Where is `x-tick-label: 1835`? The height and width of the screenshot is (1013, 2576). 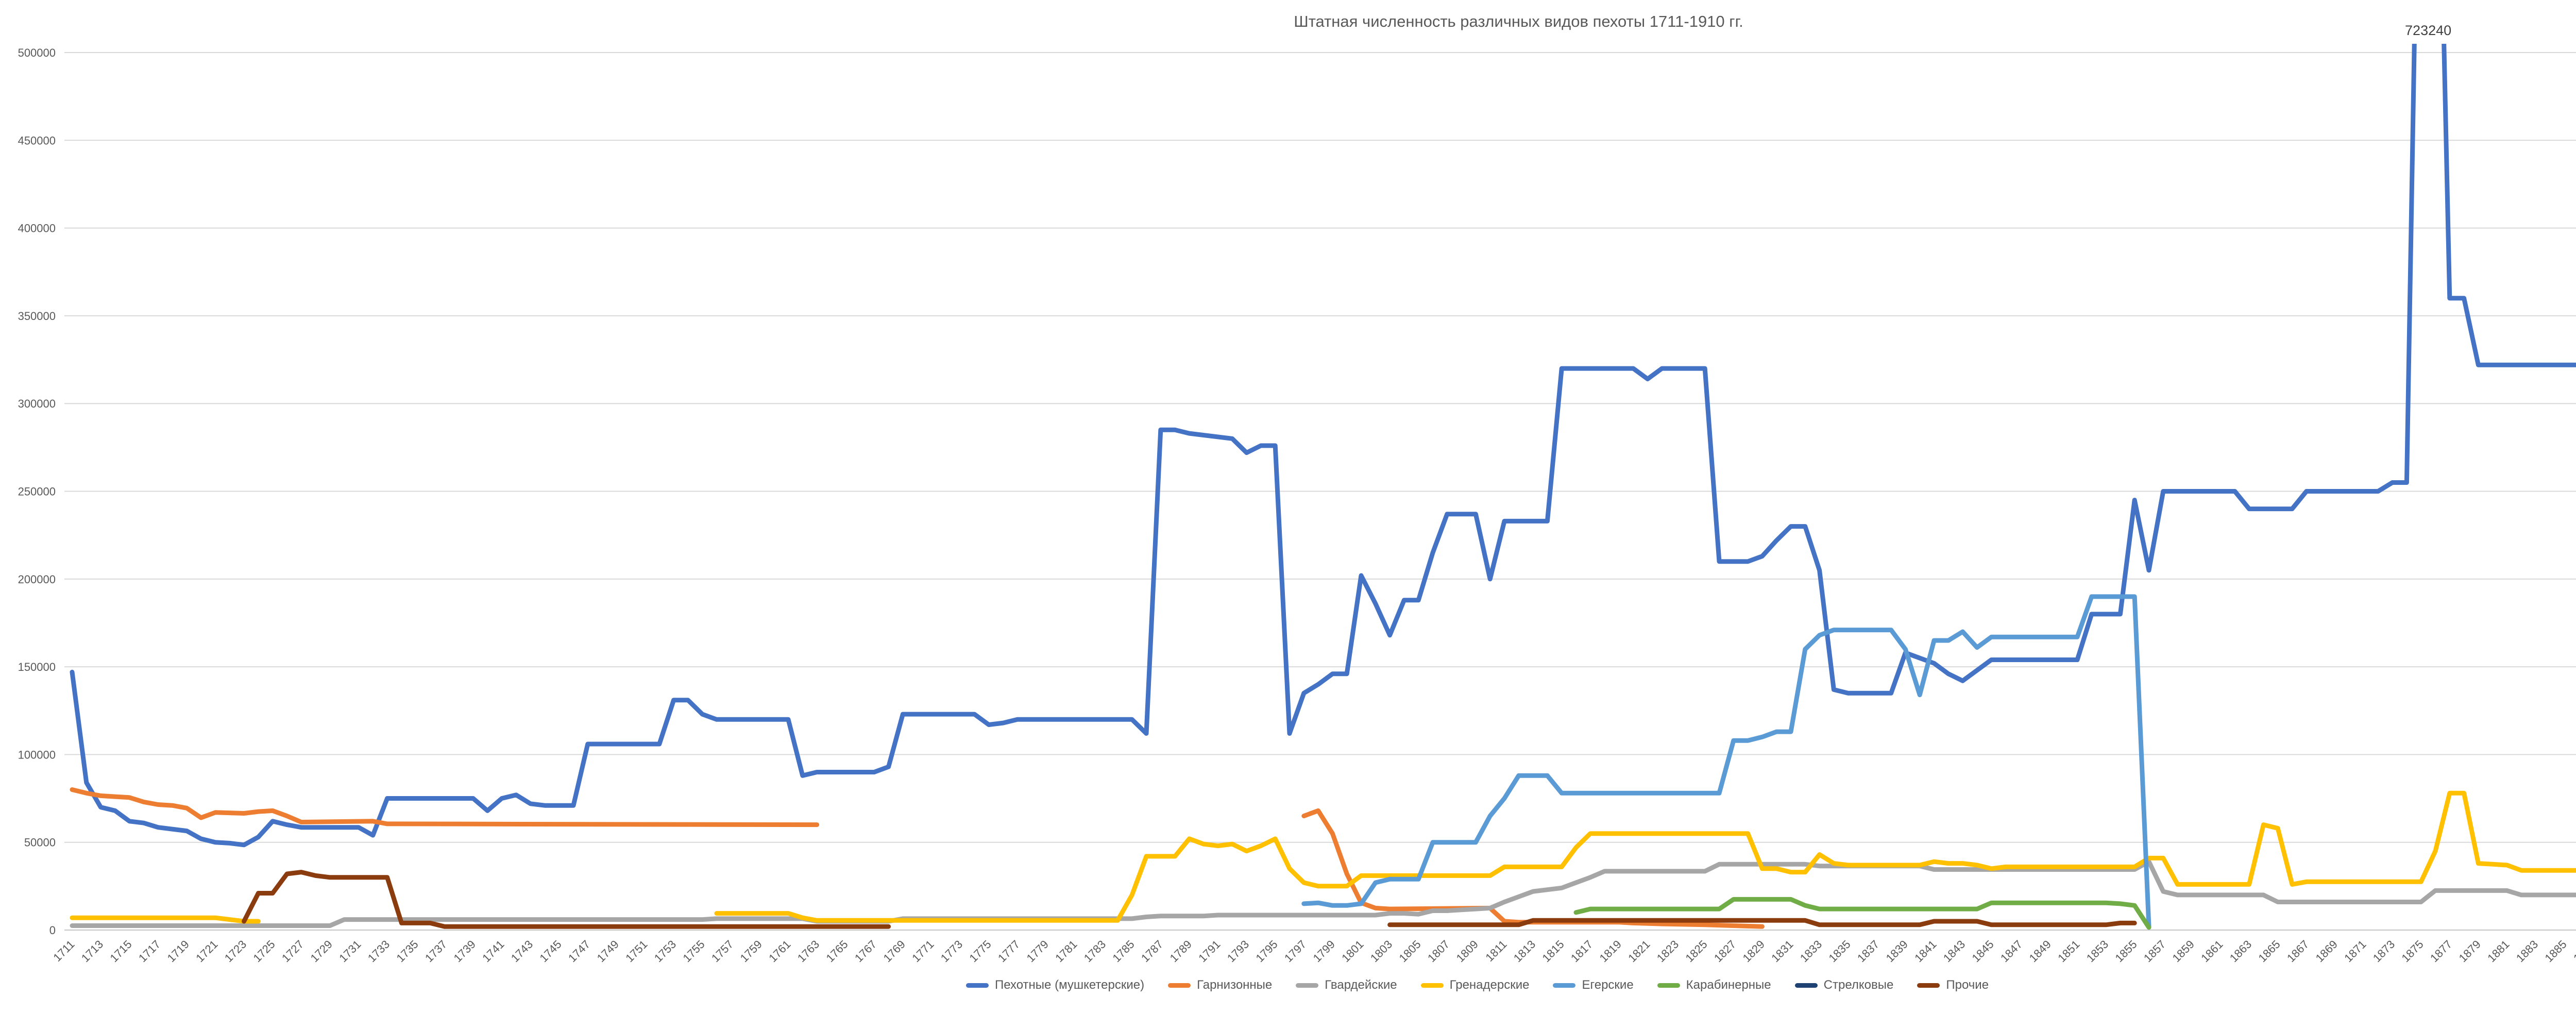 x-tick-label: 1835 is located at coordinates (1839, 951).